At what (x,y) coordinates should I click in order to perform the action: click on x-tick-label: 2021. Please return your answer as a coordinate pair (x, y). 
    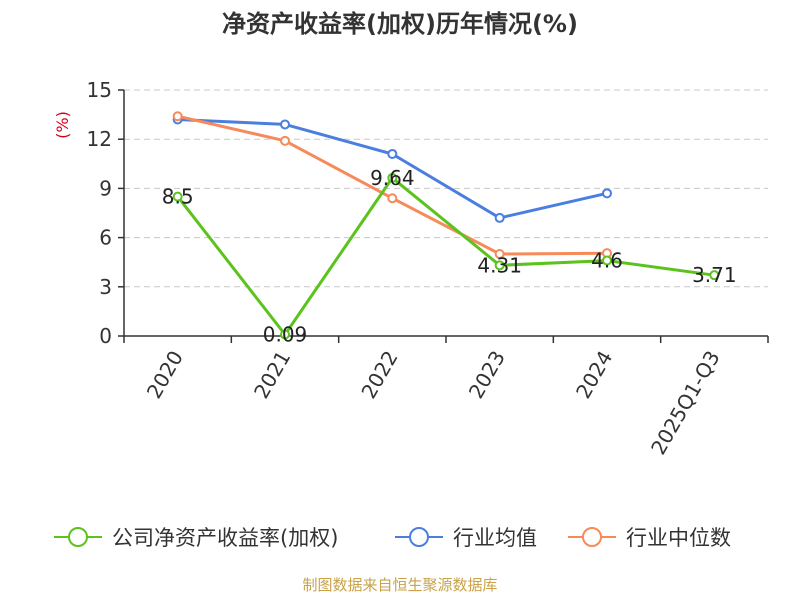
    Looking at the image, I should click on (272, 375).